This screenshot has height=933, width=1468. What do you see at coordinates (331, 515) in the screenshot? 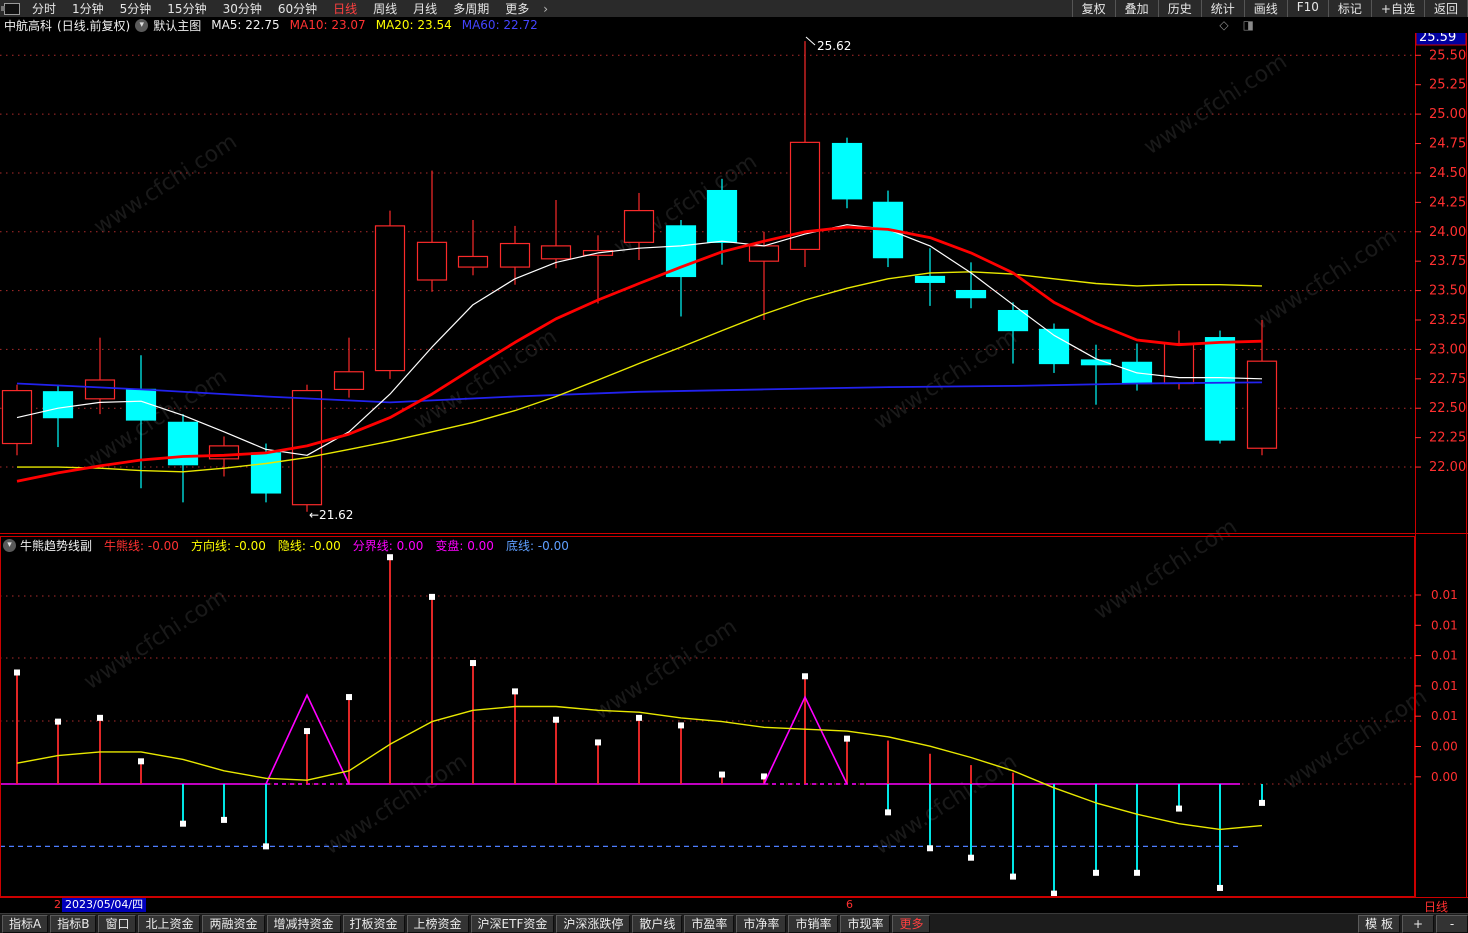
I see `low-price-annotation: ←21.62` at bounding box center [331, 515].